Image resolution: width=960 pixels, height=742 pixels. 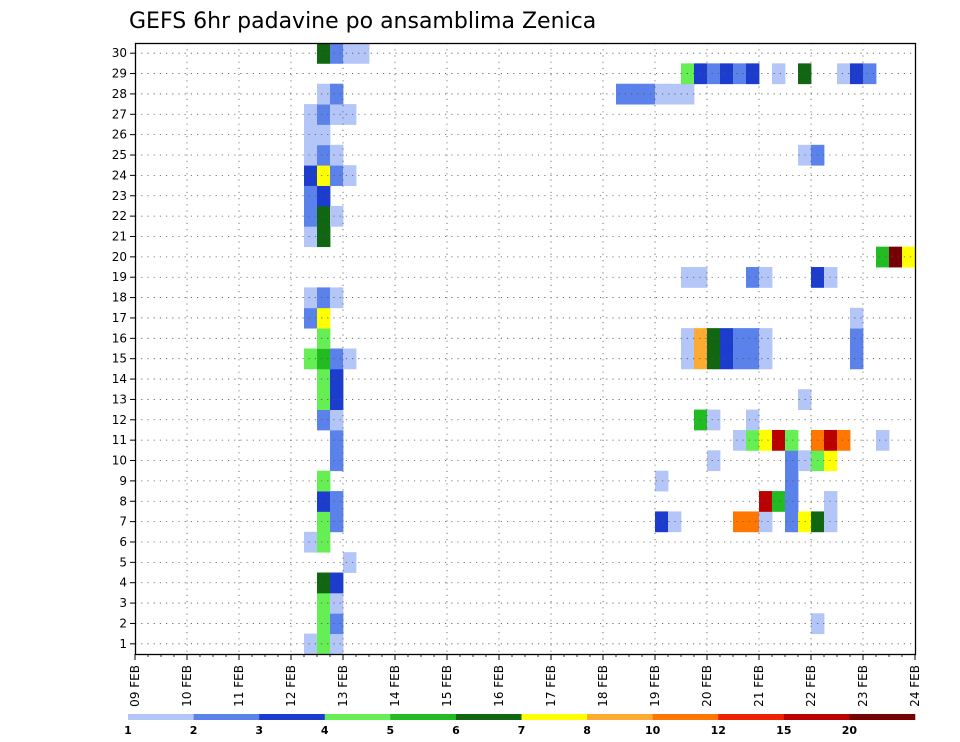 I want to click on y-tick-label: 15, so click(x=119, y=359).